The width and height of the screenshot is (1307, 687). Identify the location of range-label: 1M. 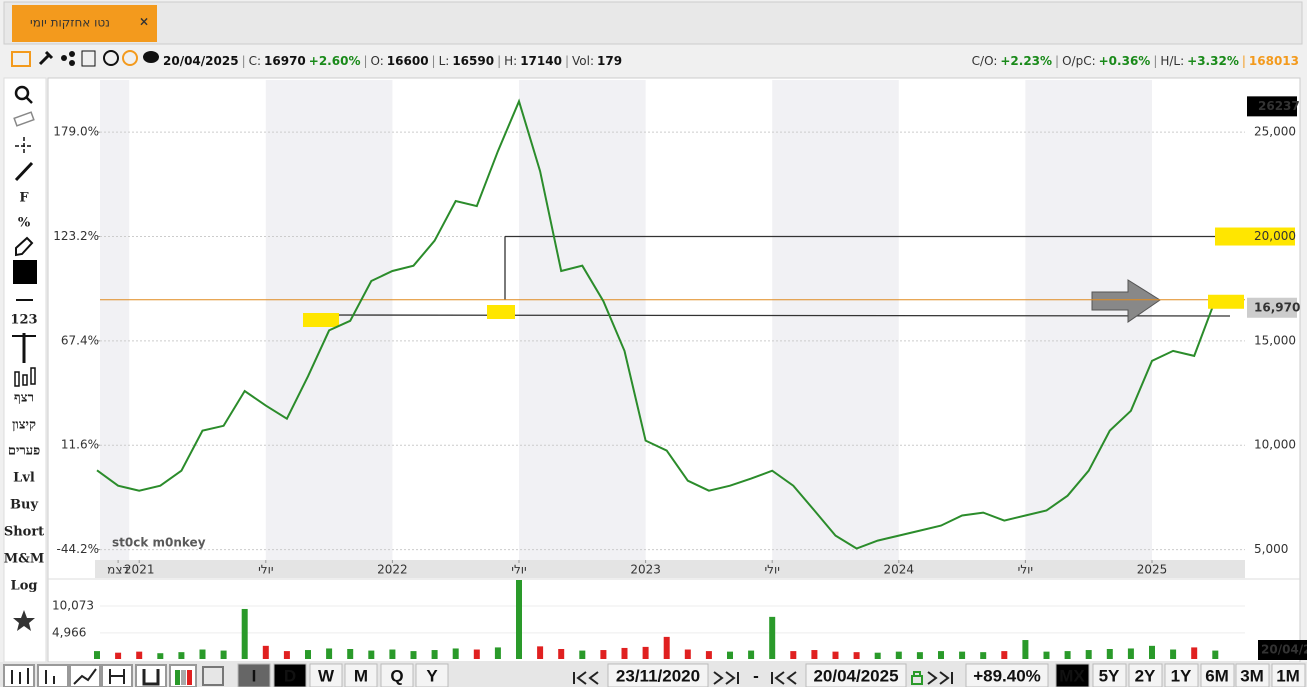
(1288, 675).